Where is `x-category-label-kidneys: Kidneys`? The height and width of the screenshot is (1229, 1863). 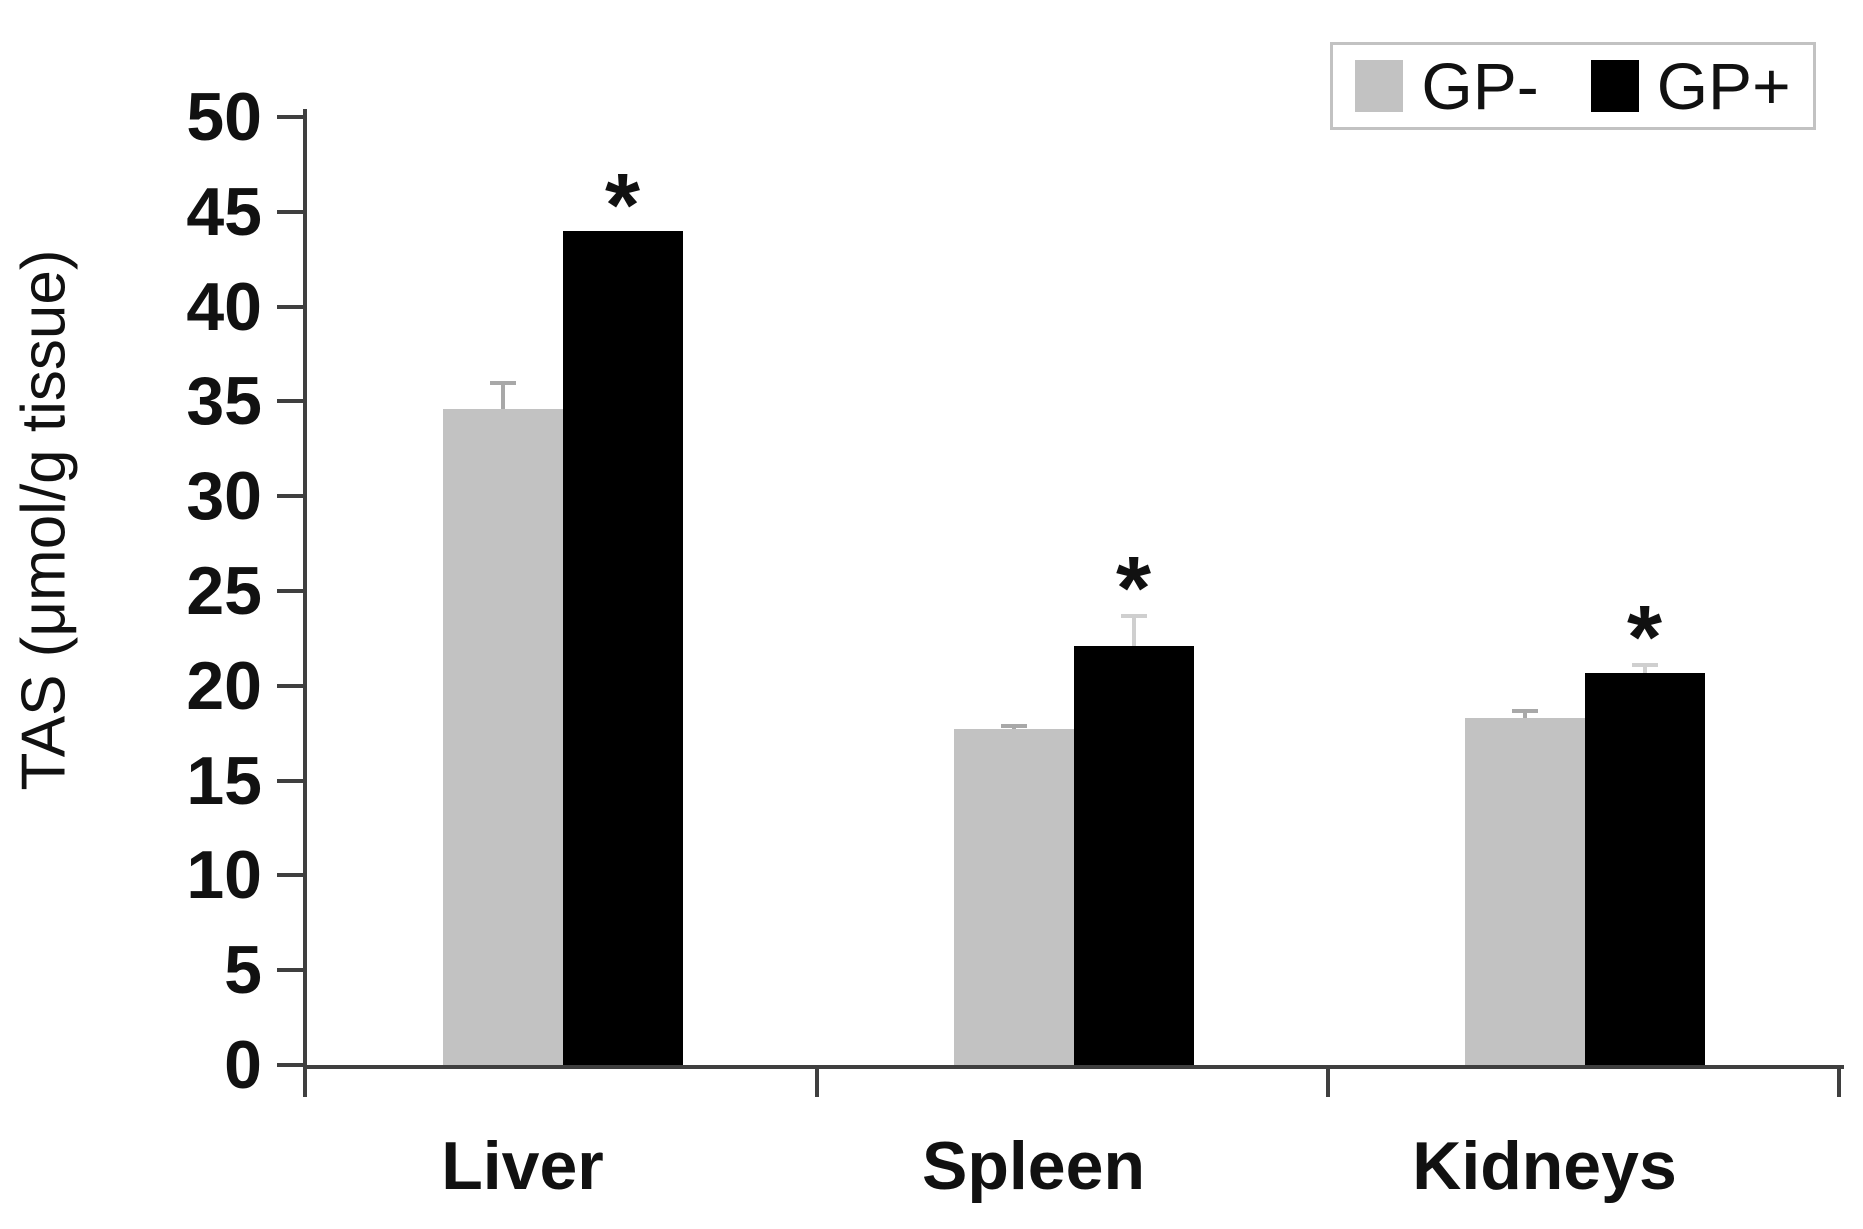 x-category-label-kidneys: Kidneys is located at coordinates (1544, 1166).